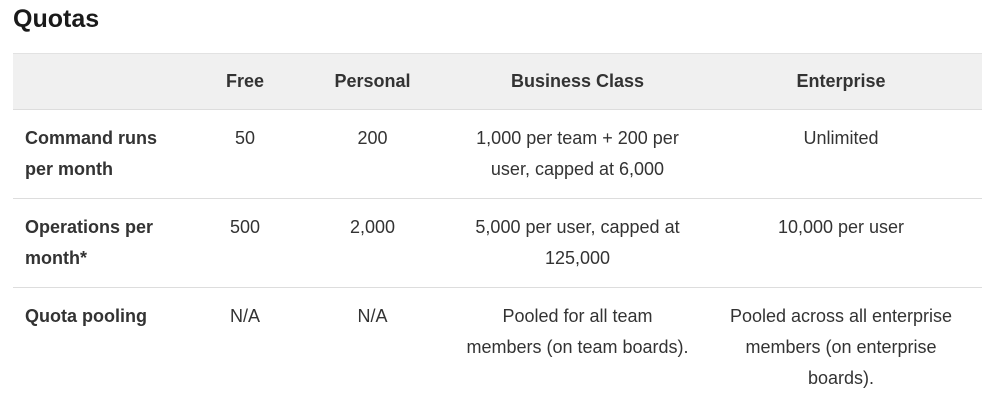  I want to click on column-header-enterprise: Enterprise, so click(841, 82).